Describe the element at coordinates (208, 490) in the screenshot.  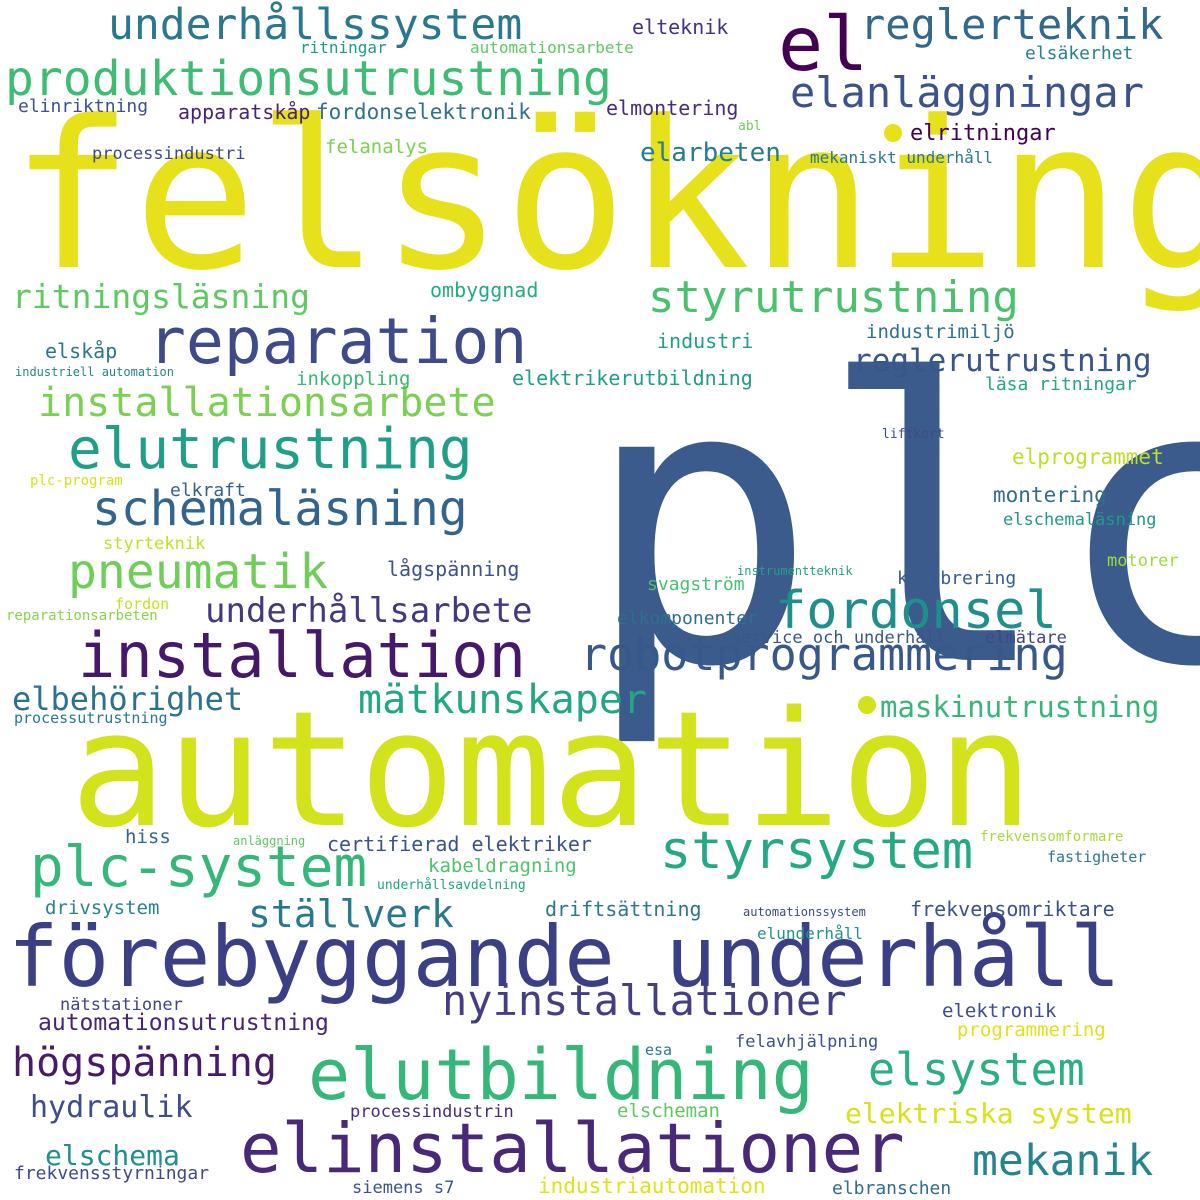
I see `word-61: elkraft` at that location.